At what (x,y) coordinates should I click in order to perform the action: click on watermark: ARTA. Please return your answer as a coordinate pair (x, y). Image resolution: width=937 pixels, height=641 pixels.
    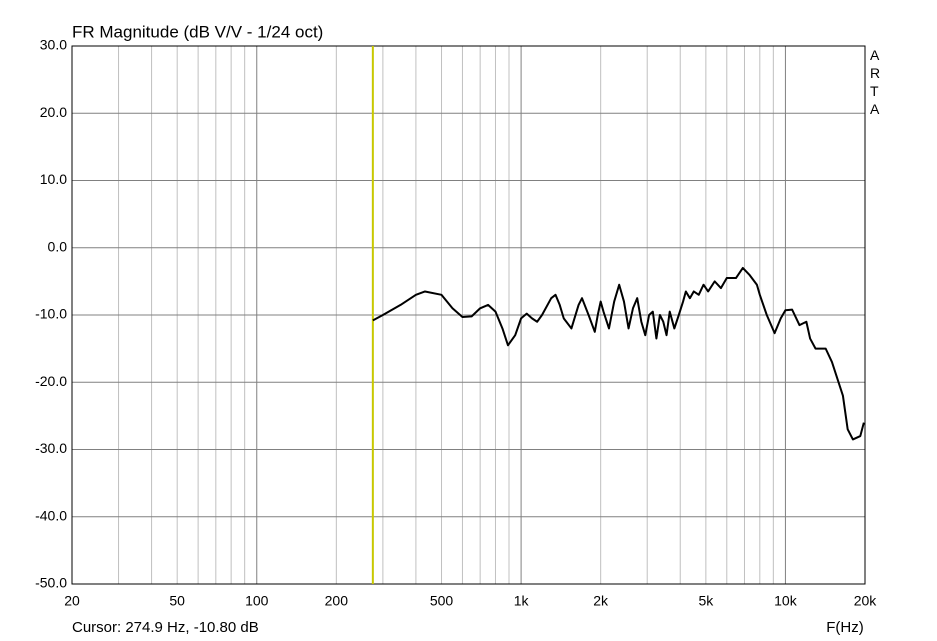
    Looking at the image, I should click on (875, 82).